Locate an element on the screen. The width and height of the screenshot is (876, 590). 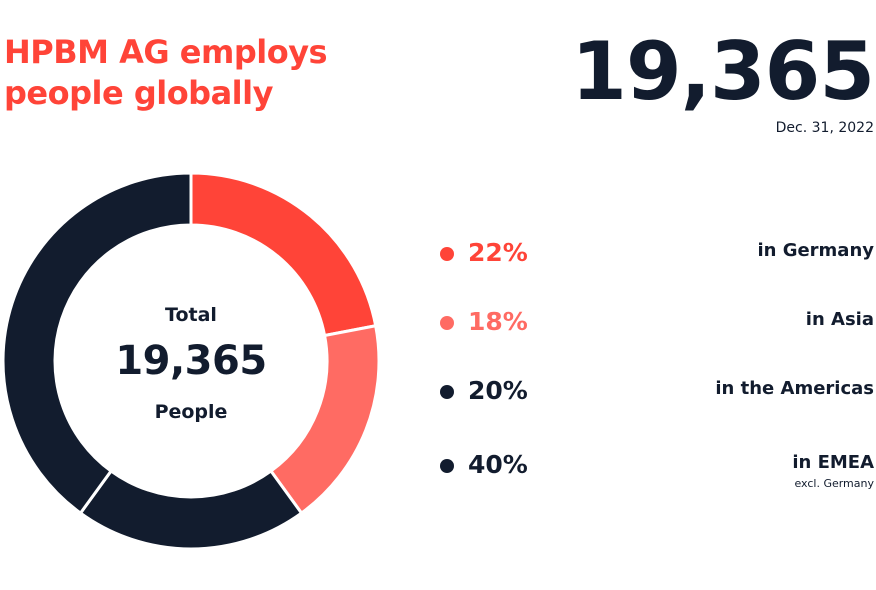
legend-item-emea: 40% in EMEA excl. Germany is located at coordinates (658, 471).